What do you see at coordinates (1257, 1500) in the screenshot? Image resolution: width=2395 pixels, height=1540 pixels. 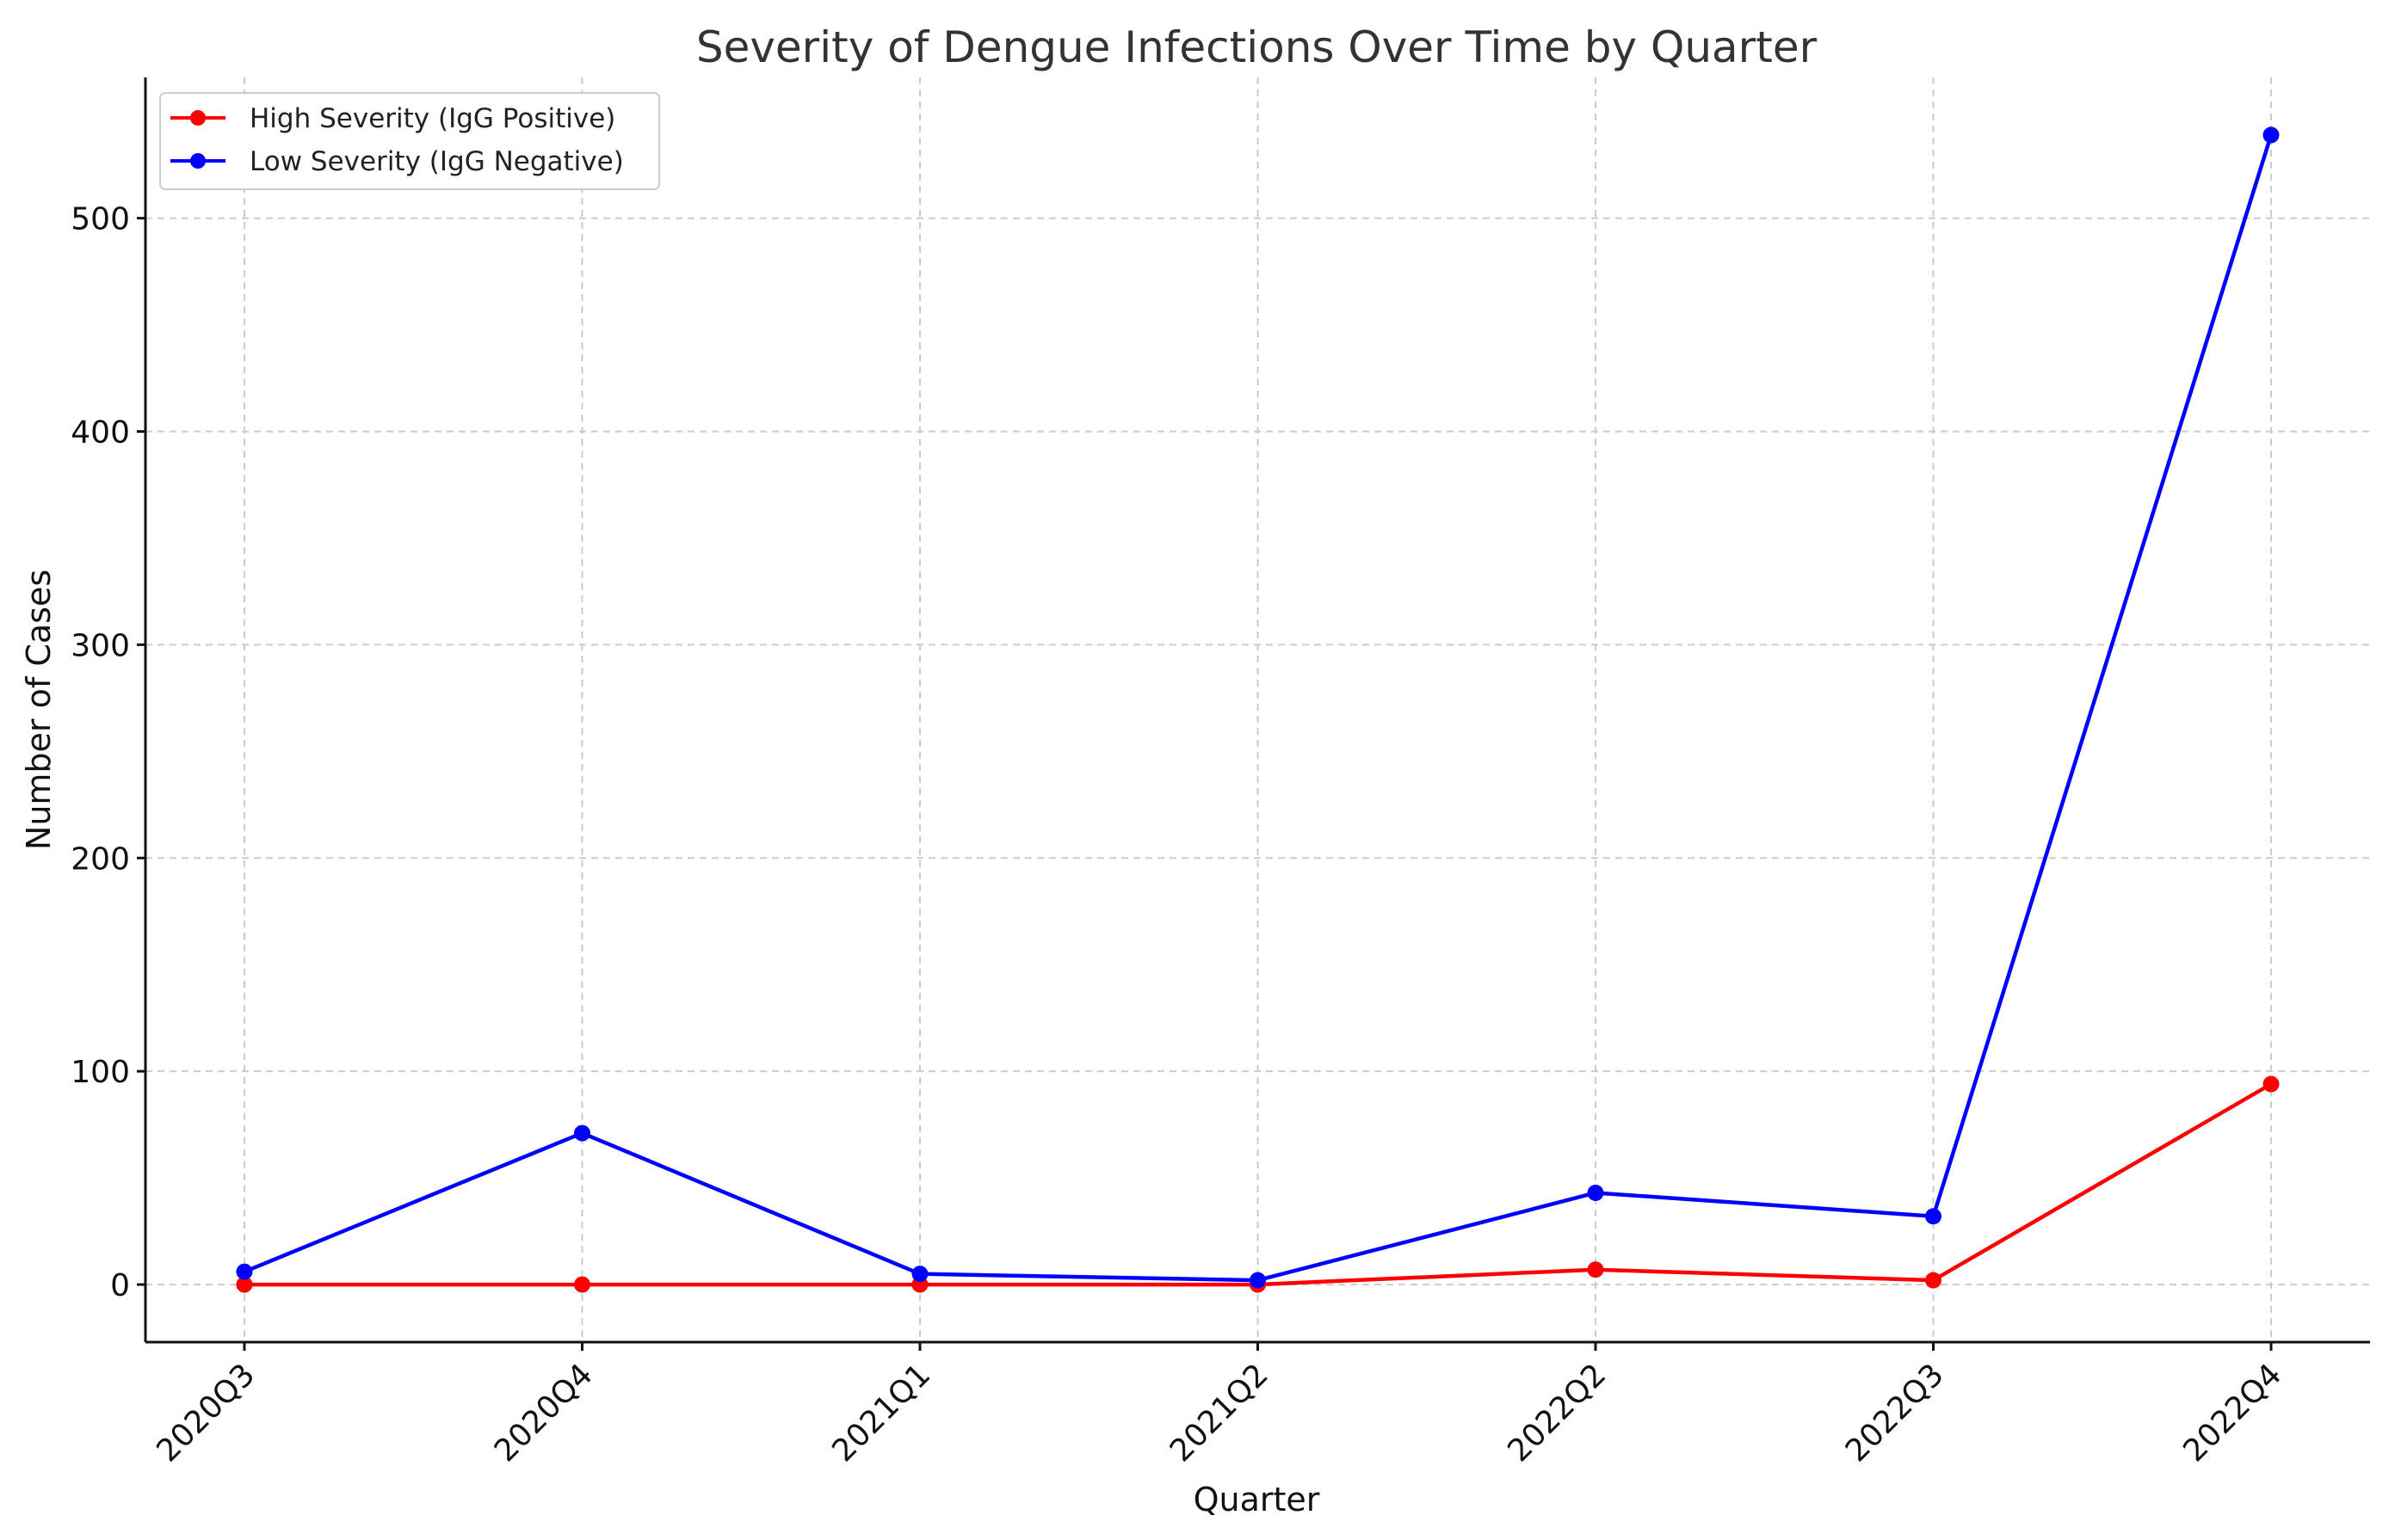 I see `x-axis-label: Quarter` at bounding box center [1257, 1500].